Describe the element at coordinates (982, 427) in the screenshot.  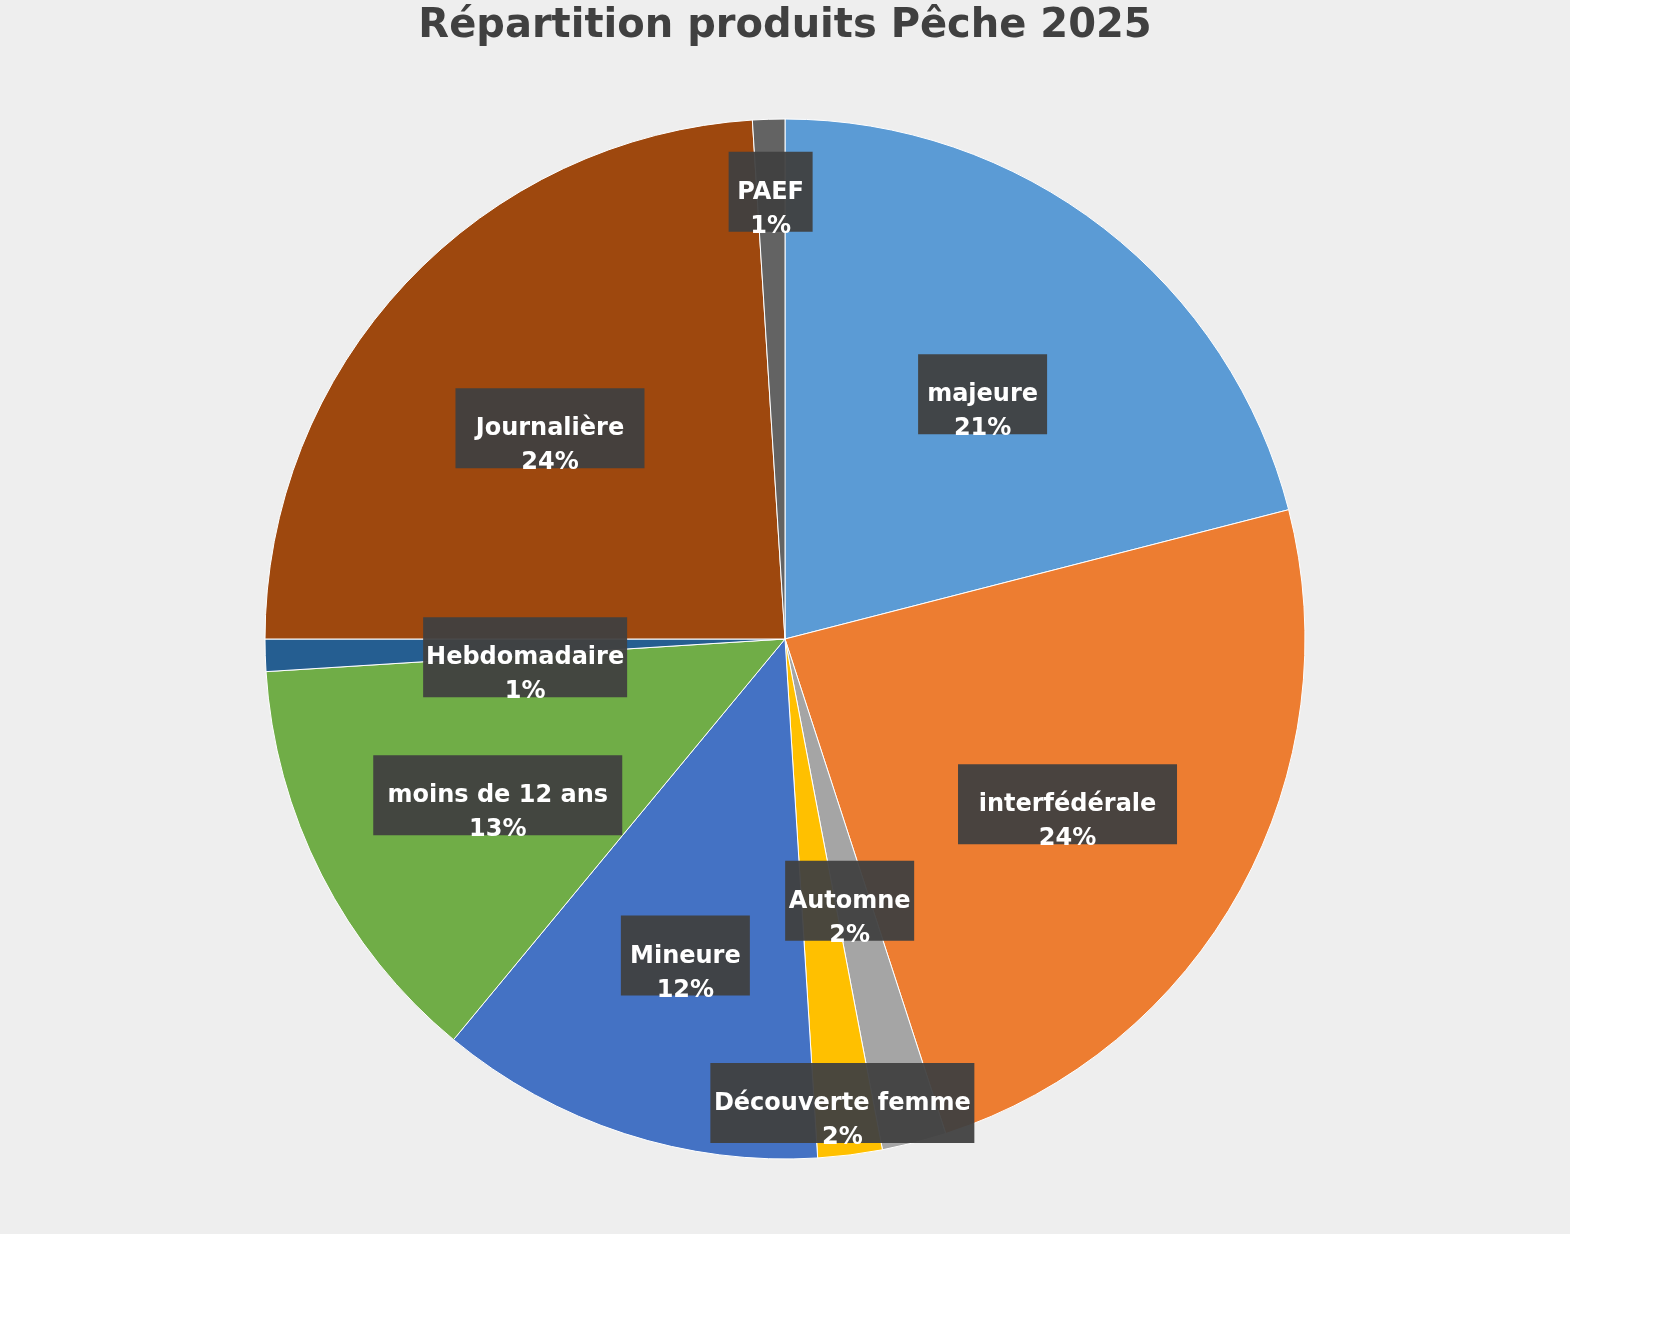
I see `data-label: 21%` at that location.